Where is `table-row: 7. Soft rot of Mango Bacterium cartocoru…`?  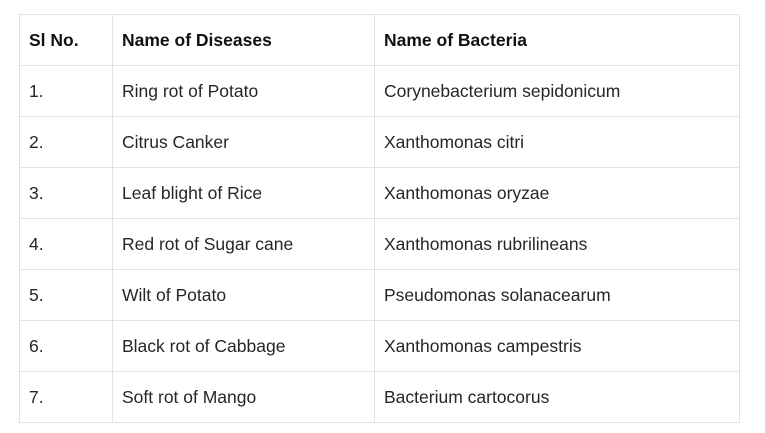 table-row: 7. Soft rot of Mango Bacterium cartocoru… is located at coordinates (379, 397).